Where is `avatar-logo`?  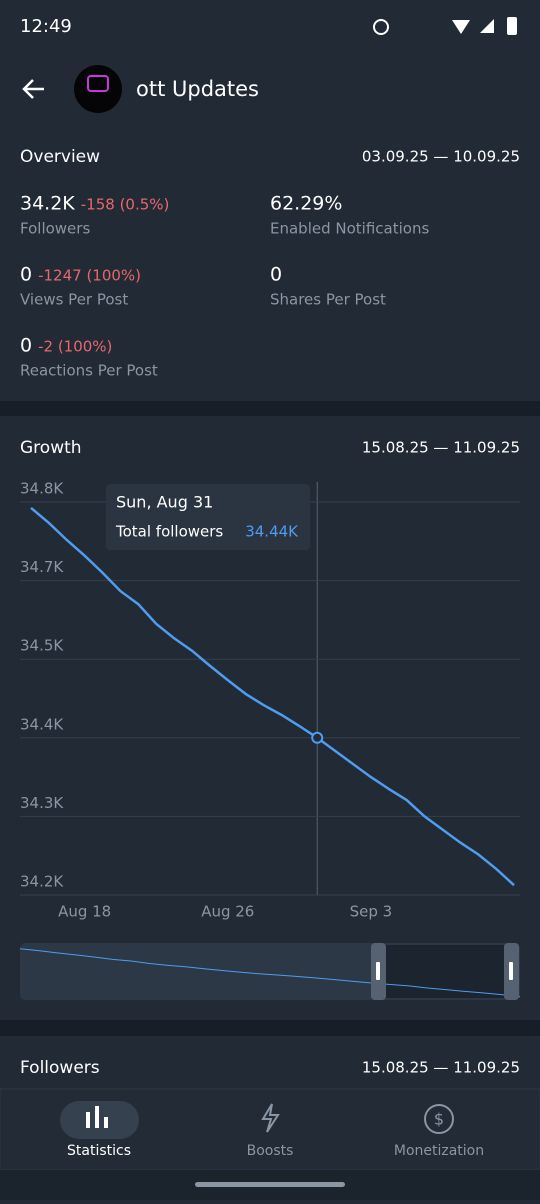
avatar-logo is located at coordinates (98, 83).